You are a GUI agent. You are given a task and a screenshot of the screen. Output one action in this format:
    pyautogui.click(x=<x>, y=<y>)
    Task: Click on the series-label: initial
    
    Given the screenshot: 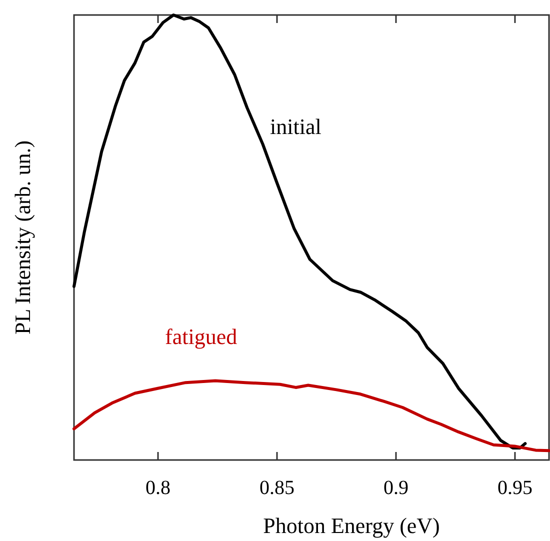 What is the action you would take?
    pyautogui.click(x=296, y=126)
    